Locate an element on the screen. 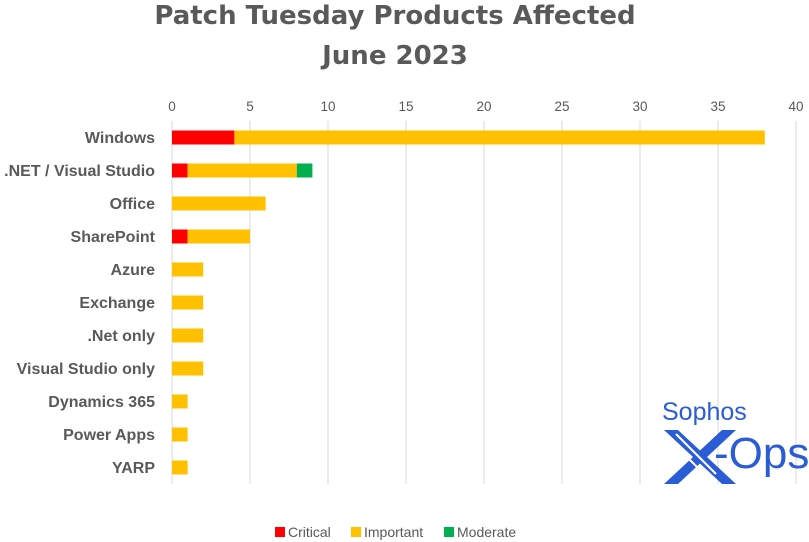  chart-title: Patch Tuesday Products Affected is located at coordinates (394, 16).